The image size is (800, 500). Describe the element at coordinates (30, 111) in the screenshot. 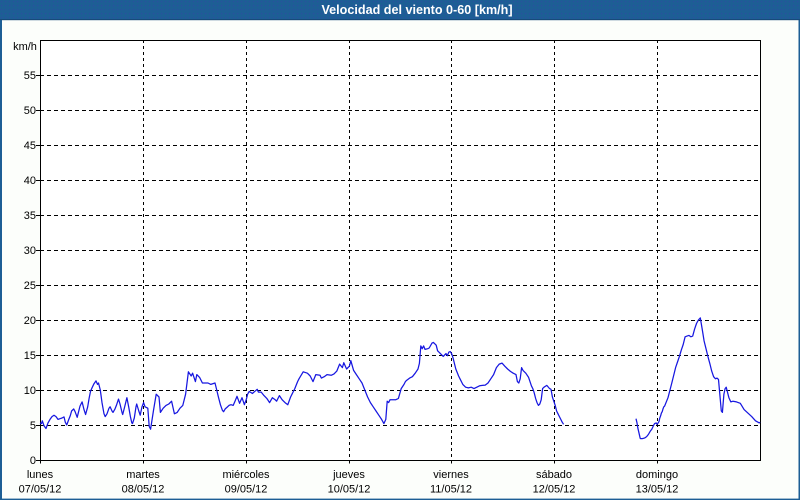

I see `svg-text: 50` at that location.